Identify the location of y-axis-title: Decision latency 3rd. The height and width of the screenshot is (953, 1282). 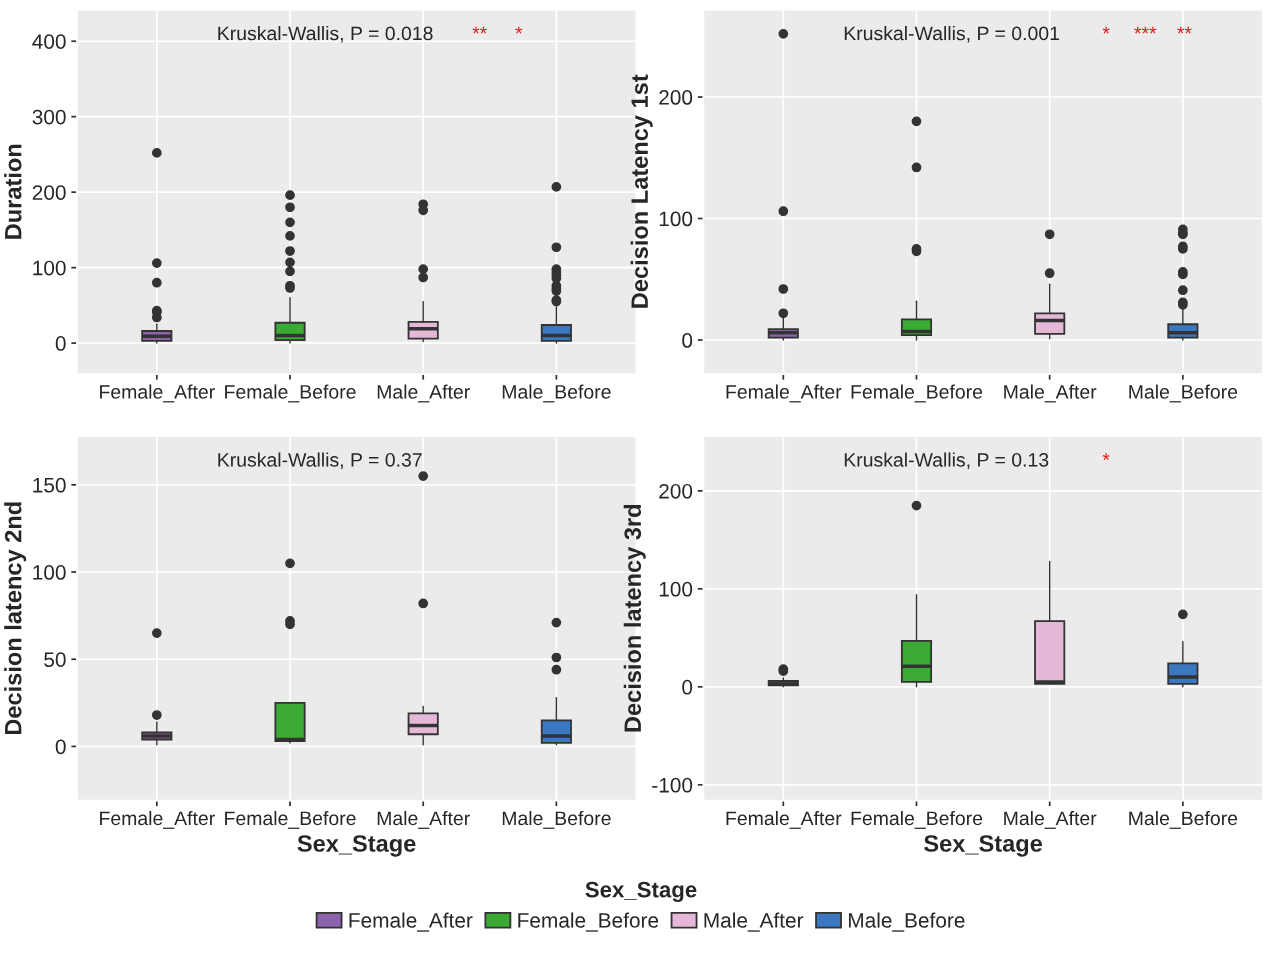
(634, 618).